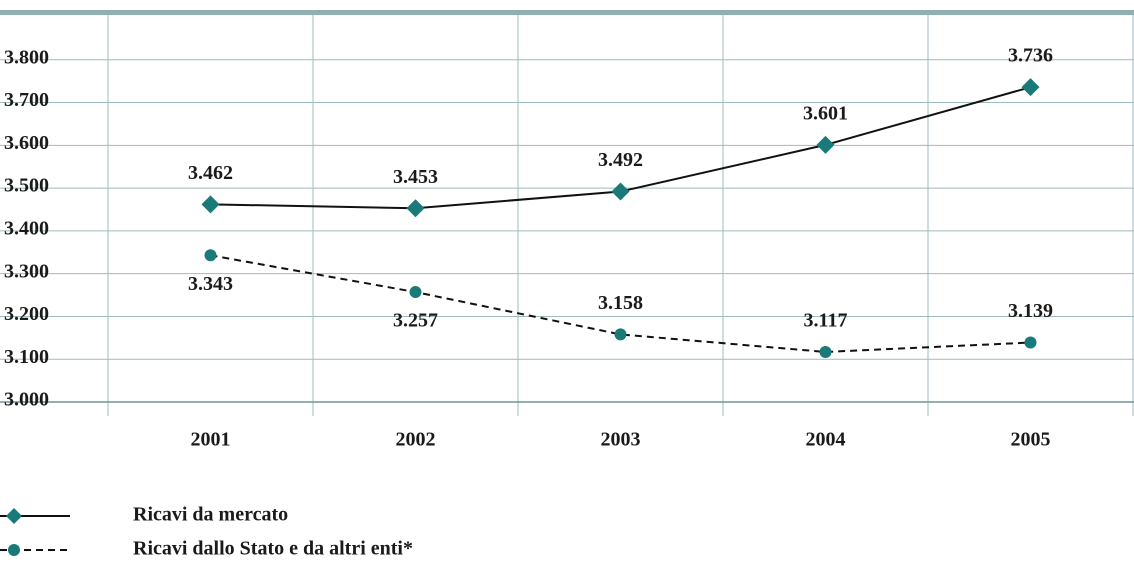 The height and width of the screenshot is (567, 1134). I want to click on value-label: 3.343, so click(210, 284).